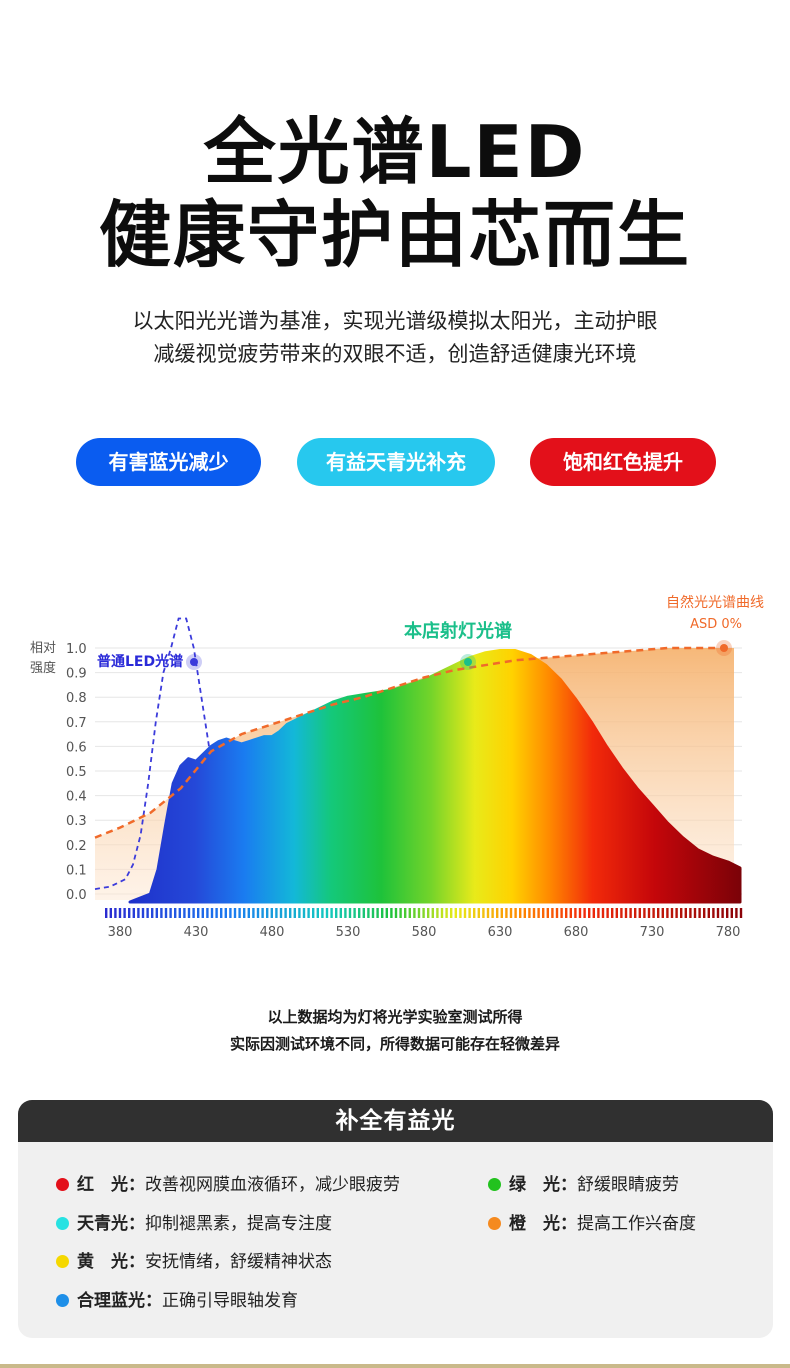 The image size is (790, 1368). I want to click on test-note-line2: 实际因测试环境不同，所得数据可能存在轻微差异, so click(394, 1044).